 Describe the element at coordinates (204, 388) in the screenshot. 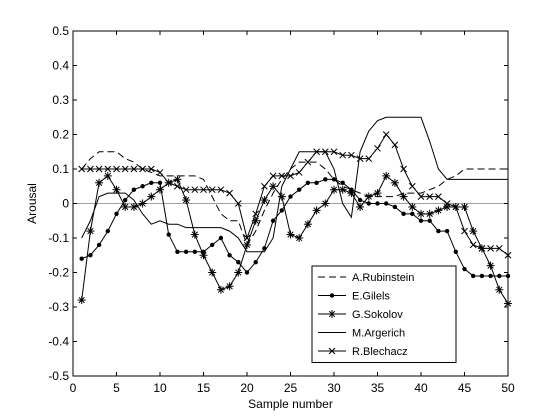

I see `x-tick-label: 15` at that location.